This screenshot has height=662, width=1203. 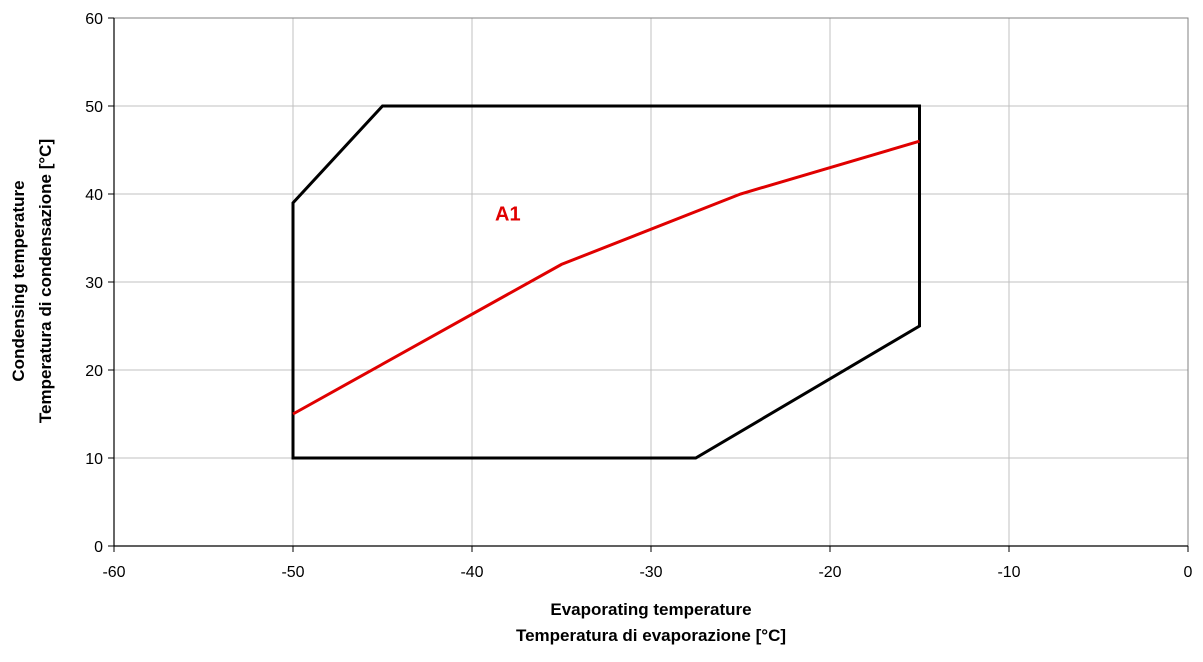 I want to click on x-axis-title-line-1: Evaporating temperature, so click(x=650, y=609).